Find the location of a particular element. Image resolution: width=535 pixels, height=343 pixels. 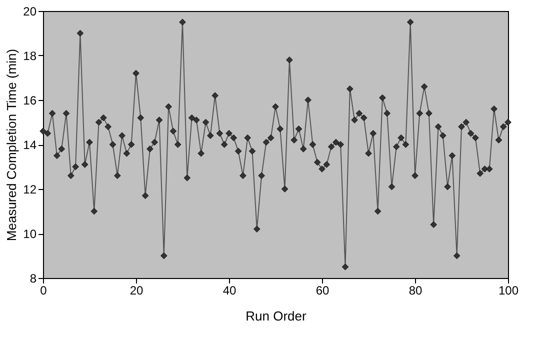

y-tick-label: 12 is located at coordinates (30, 189).